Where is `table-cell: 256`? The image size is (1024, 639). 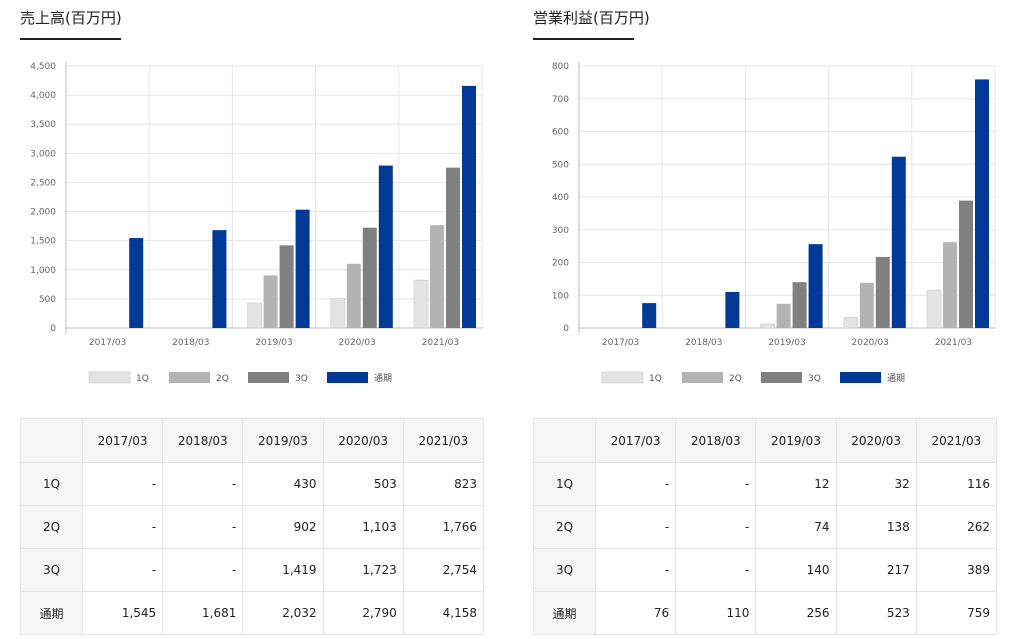 table-cell: 256 is located at coordinates (796, 613).